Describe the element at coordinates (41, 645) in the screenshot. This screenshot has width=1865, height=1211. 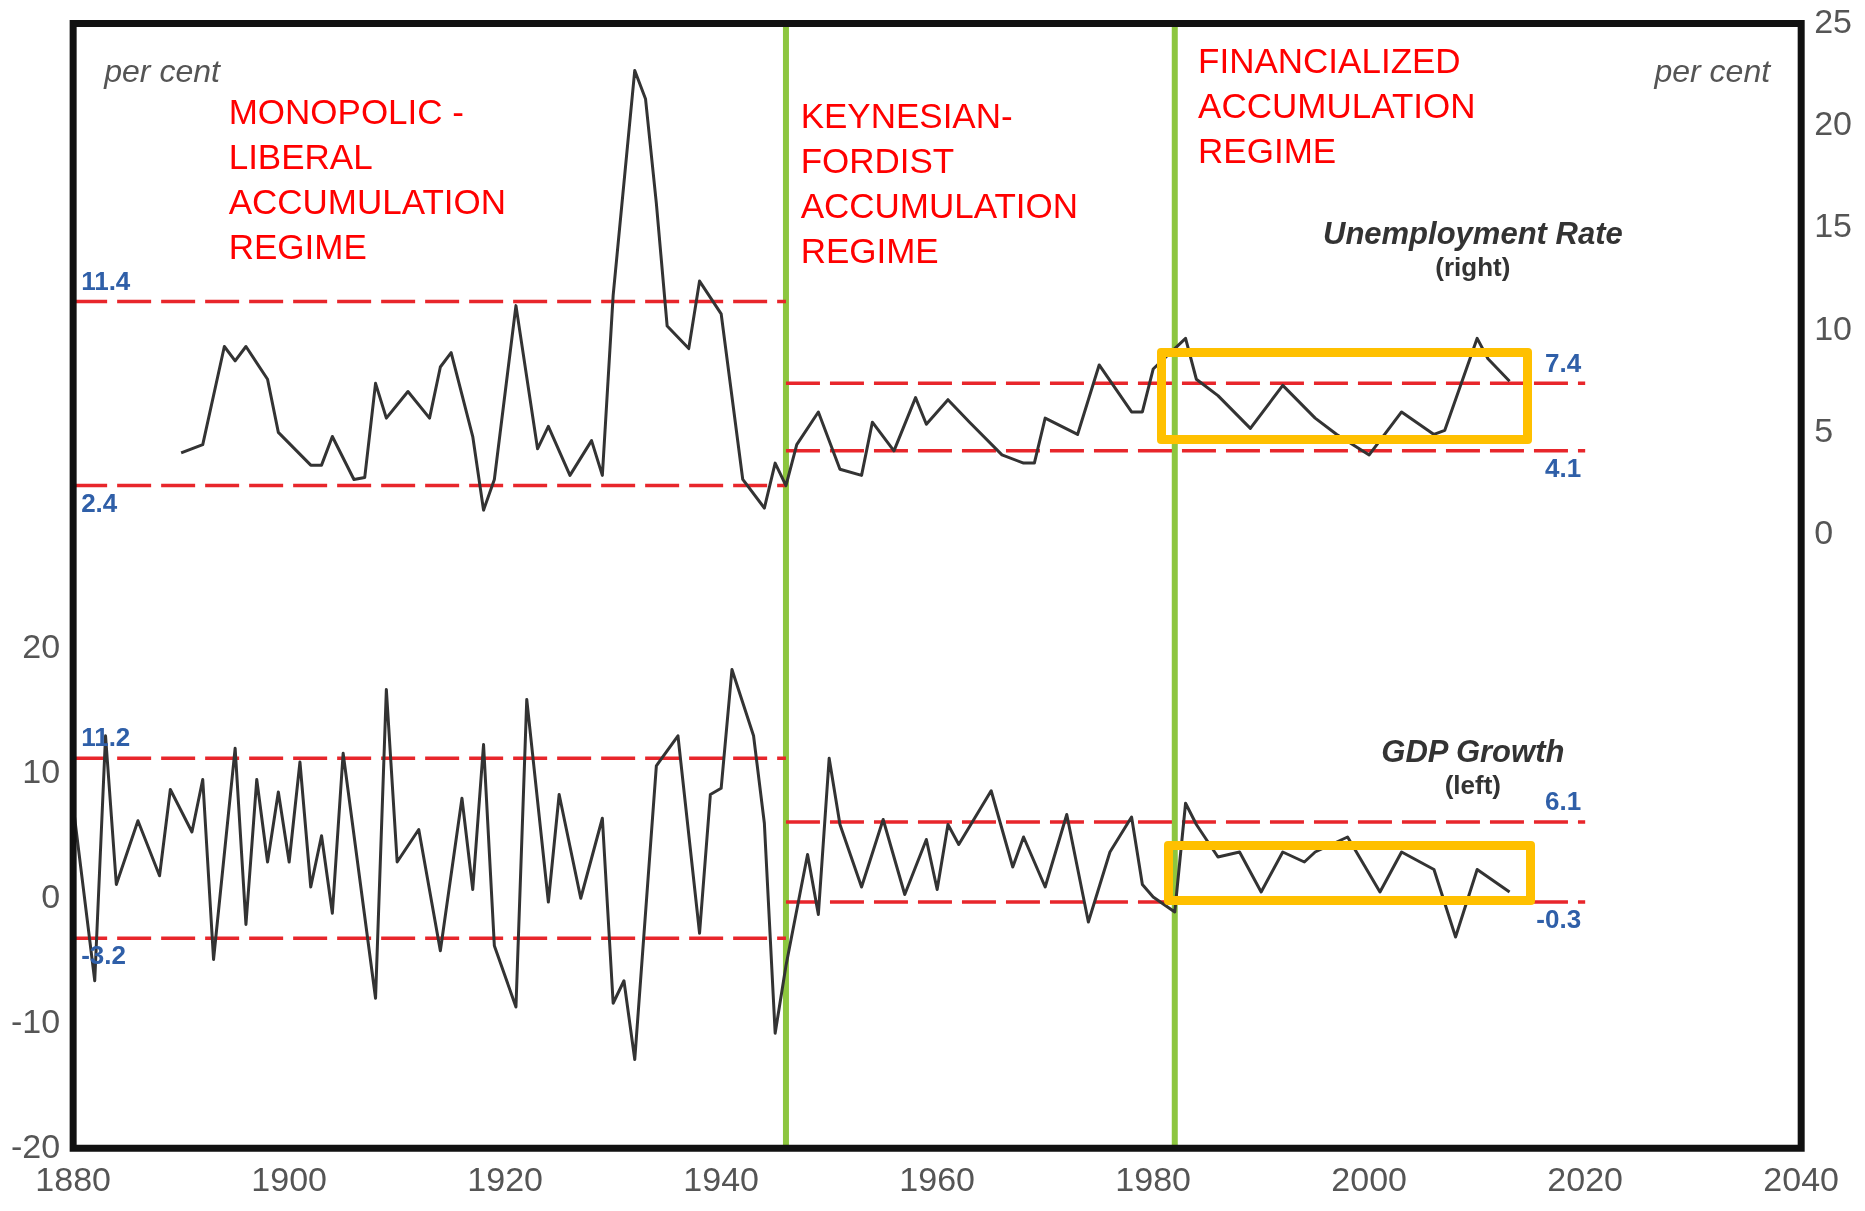
I see `y-tick-label: 20` at that location.